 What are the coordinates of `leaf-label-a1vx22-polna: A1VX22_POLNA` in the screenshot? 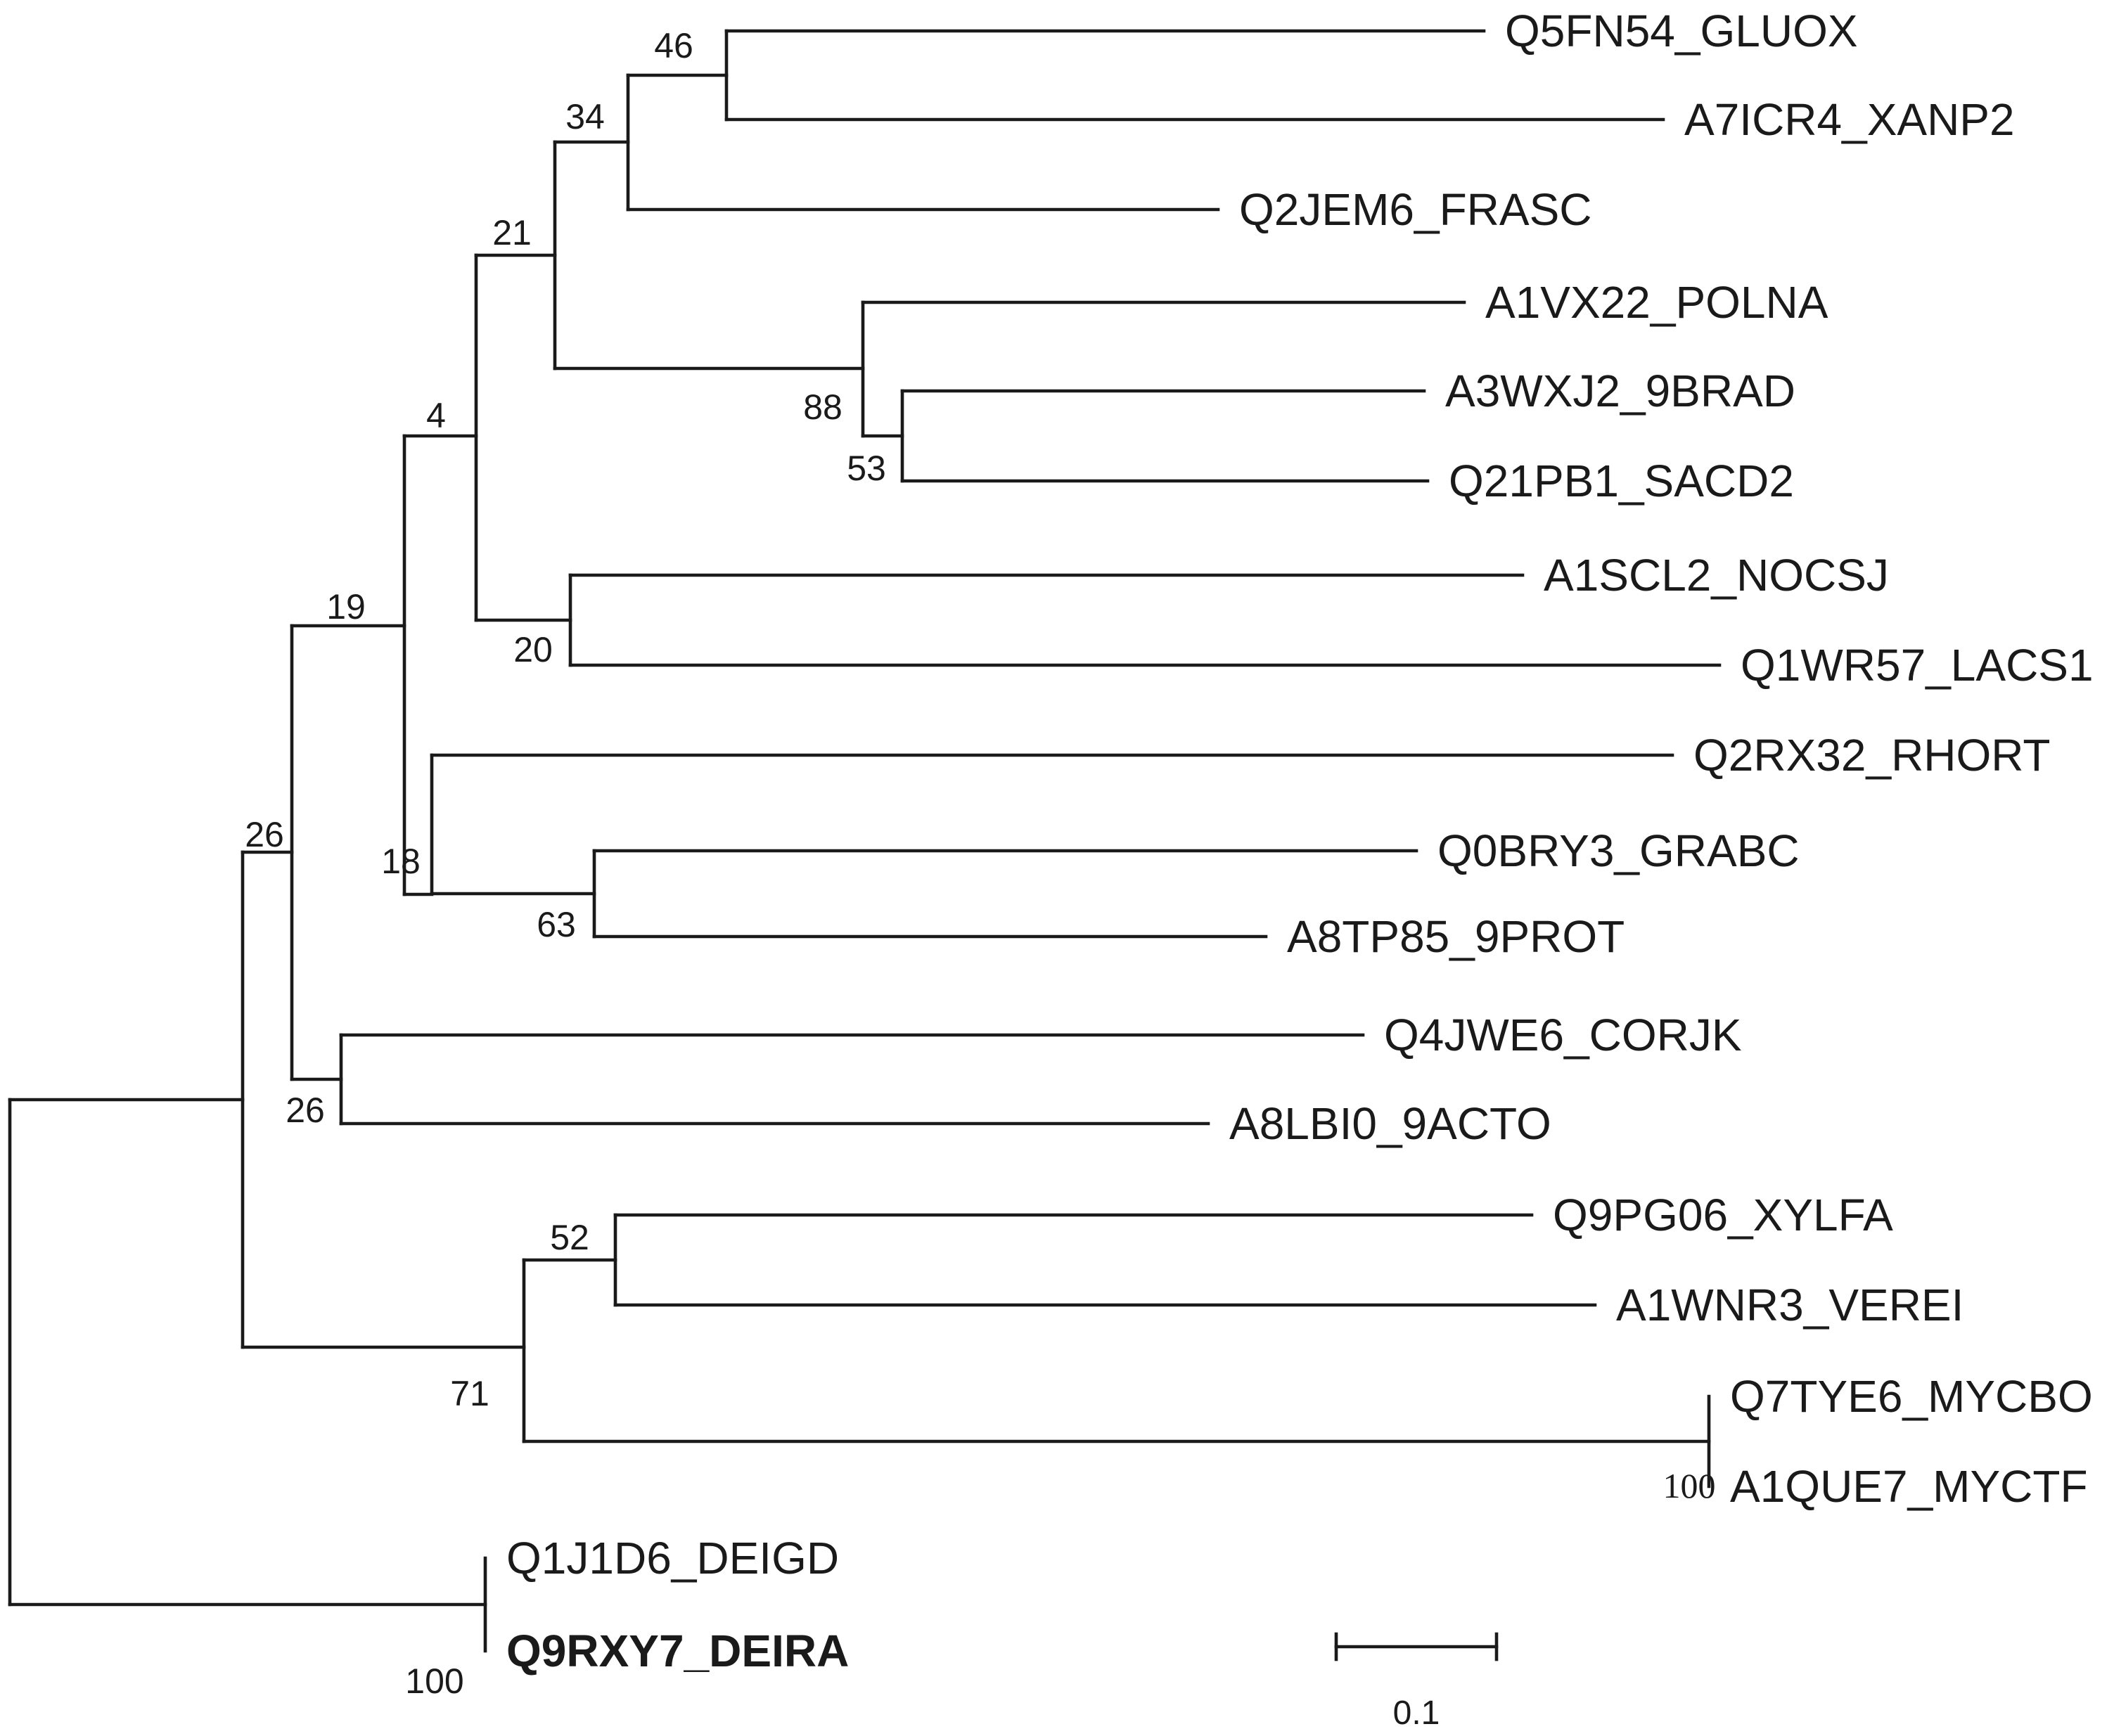 It's located at (1657, 302).